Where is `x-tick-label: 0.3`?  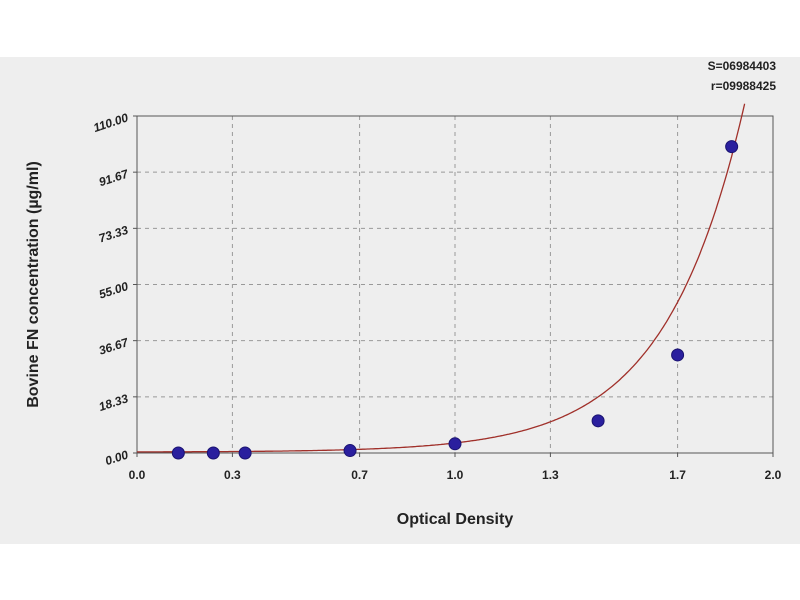
x-tick-label: 0.3 is located at coordinates (232, 475).